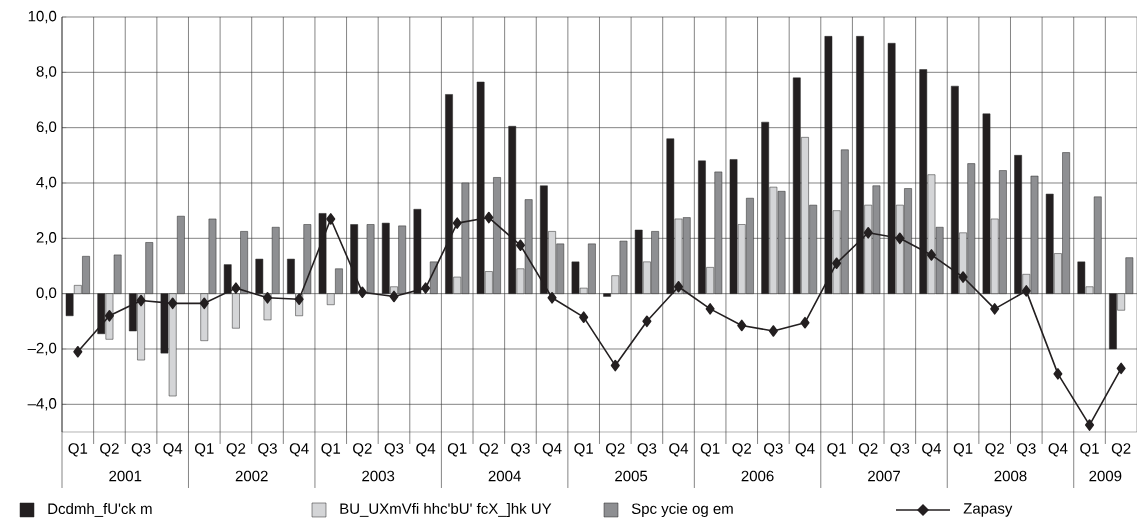 The width and height of the screenshot is (1137, 524). I want to click on y-tick-label: –2,0, so click(42, 349).